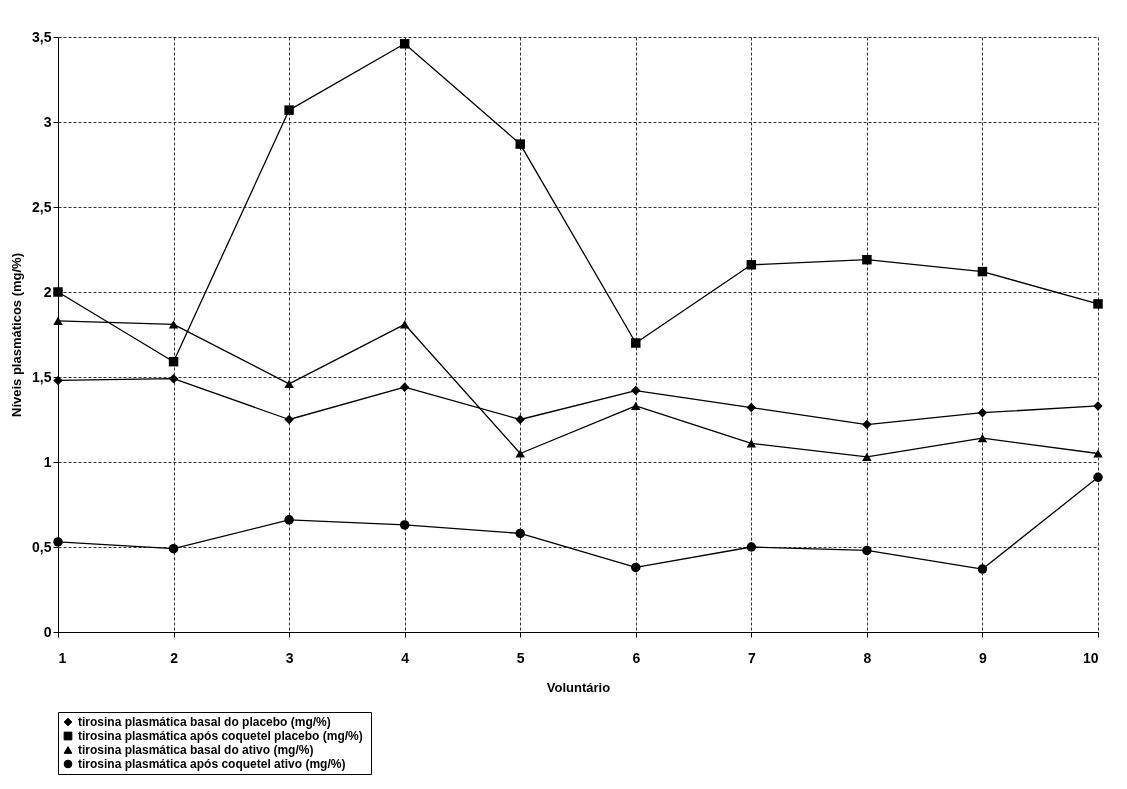 The image size is (1127, 789). What do you see at coordinates (1090, 657) in the screenshot?
I see `x-tick-label: 10` at bounding box center [1090, 657].